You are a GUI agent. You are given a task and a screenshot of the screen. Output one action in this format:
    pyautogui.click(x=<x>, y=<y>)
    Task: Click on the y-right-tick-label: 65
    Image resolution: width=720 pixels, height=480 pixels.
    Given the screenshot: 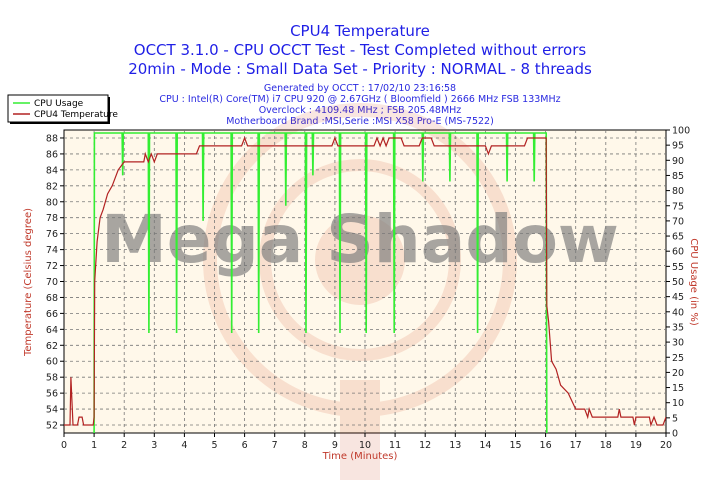 What is the action you would take?
    pyautogui.click(x=678, y=237)
    